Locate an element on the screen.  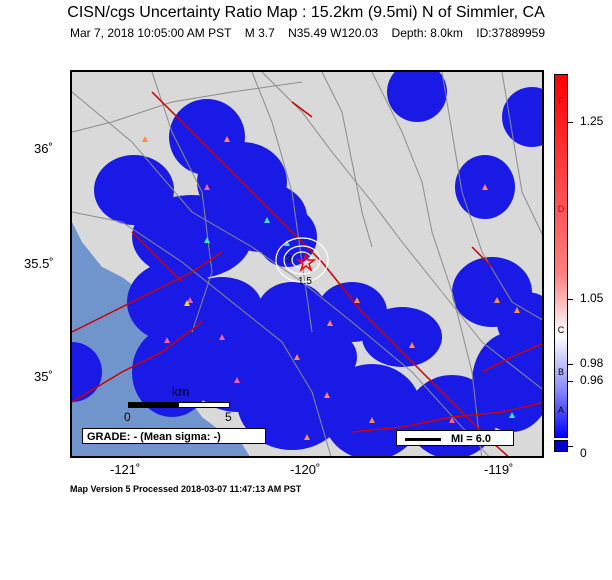
scale-tick-0: 0 is located at coordinates (127, 417).